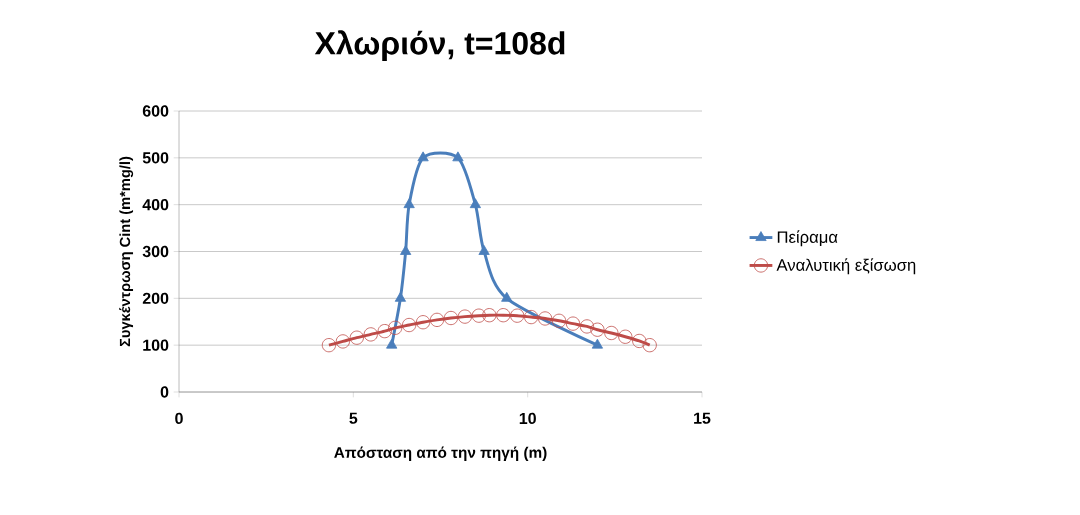 This screenshot has width=1080, height=515. I want to click on x-tick-label: 10, so click(527, 418).